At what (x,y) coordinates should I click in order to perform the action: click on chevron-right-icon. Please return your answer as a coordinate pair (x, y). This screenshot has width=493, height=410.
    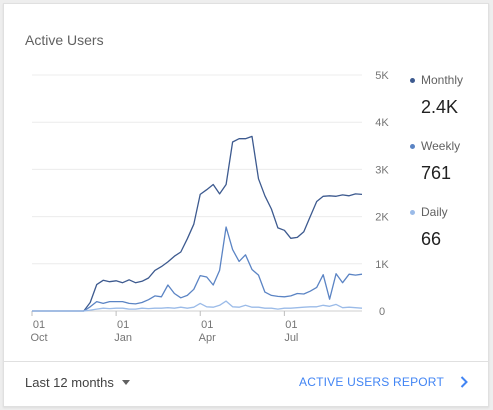
    Looking at the image, I should click on (464, 382).